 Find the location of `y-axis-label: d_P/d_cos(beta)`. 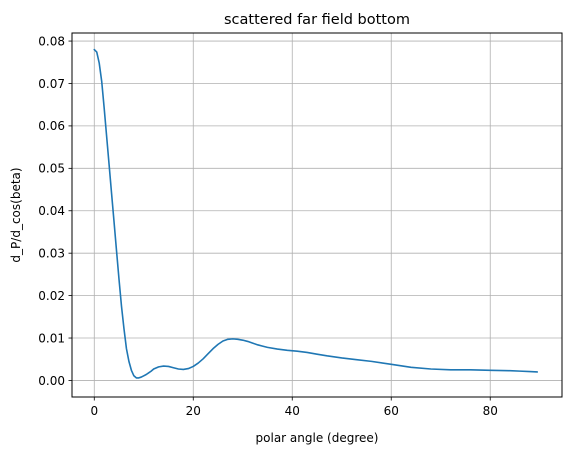

y-axis-label: d_P/d_cos(beta) is located at coordinates (16, 214).